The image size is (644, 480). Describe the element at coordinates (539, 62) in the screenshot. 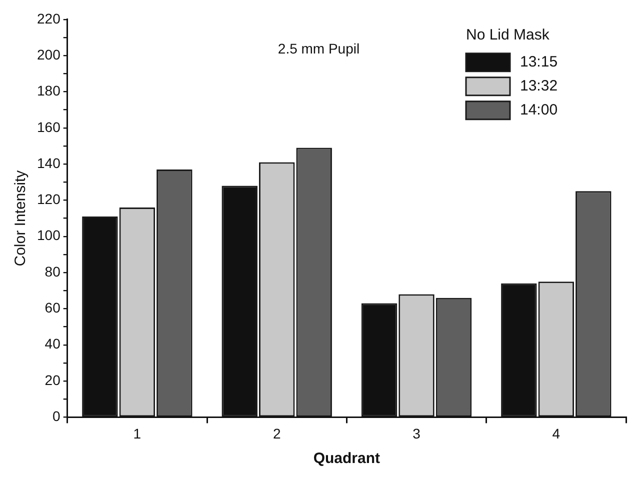

I see `legend-label: 13:15` at that location.